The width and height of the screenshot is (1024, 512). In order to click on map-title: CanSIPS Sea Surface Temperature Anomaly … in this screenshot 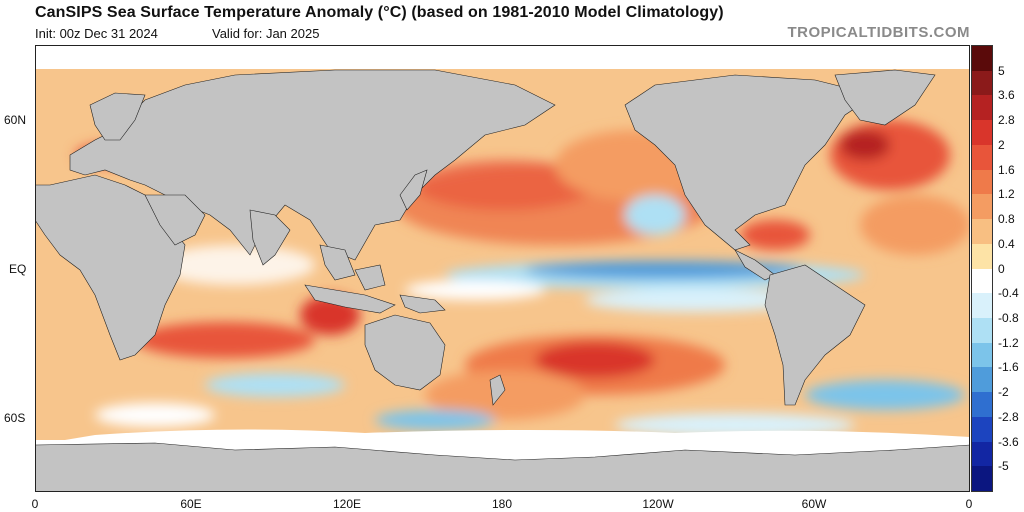, I will do `click(379, 12)`.